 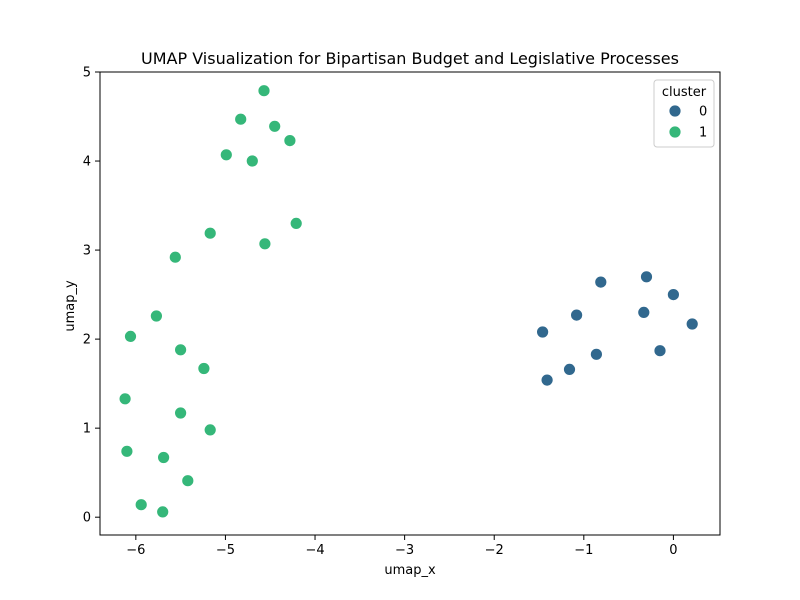 What do you see at coordinates (87, 73) in the screenshot?
I see `y-tick-label: 5` at bounding box center [87, 73].